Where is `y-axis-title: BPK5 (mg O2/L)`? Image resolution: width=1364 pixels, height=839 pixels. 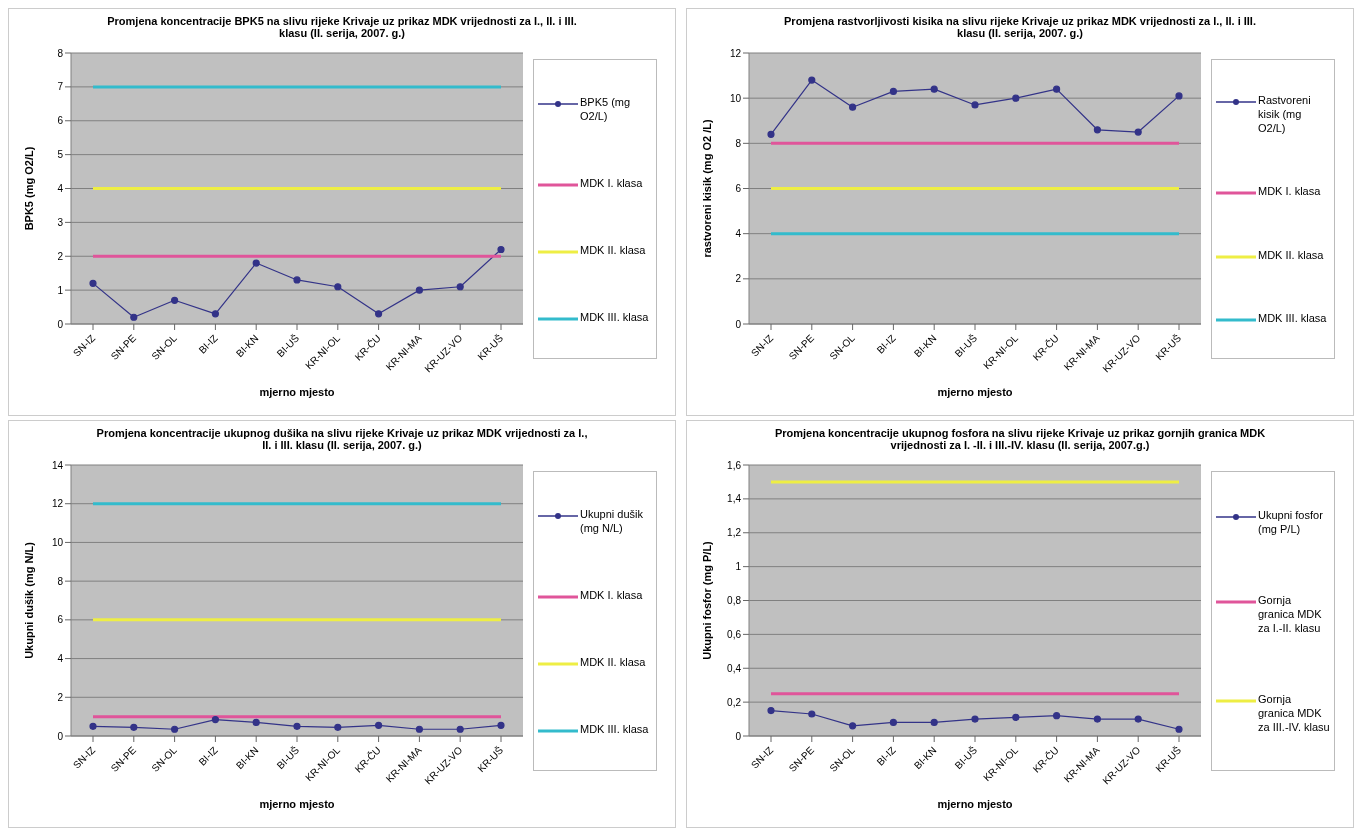
y-axis-title: BPK5 (mg O2/L) is located at coordinates (28, 188).